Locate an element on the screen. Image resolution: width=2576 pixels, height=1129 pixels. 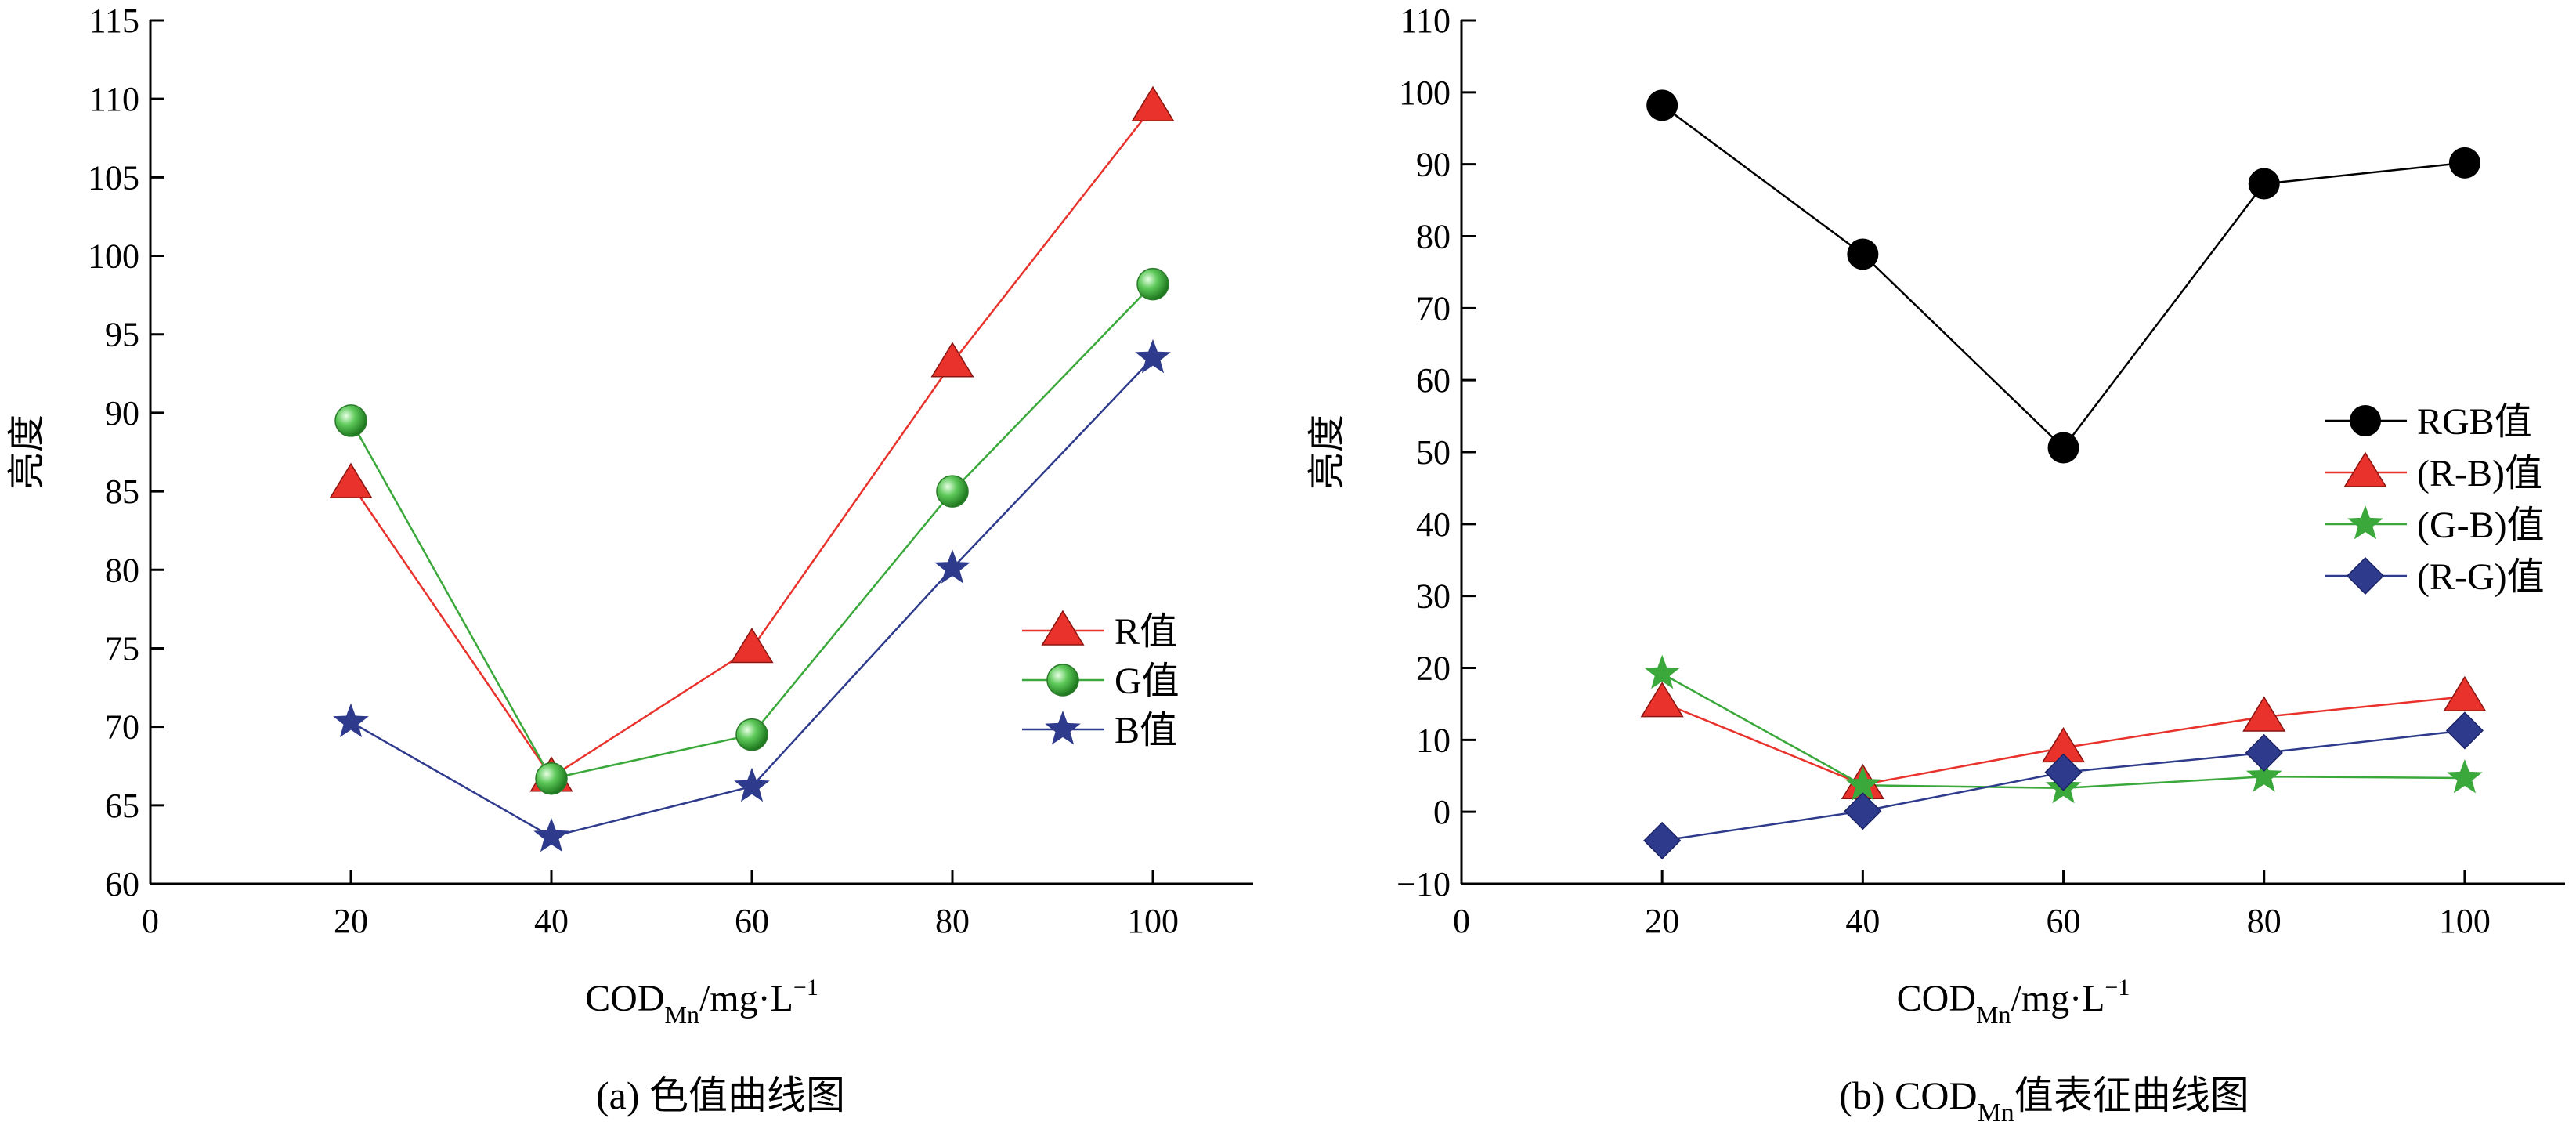
panel-caption-sub: Mn is located at coordinates (1996, 1112).